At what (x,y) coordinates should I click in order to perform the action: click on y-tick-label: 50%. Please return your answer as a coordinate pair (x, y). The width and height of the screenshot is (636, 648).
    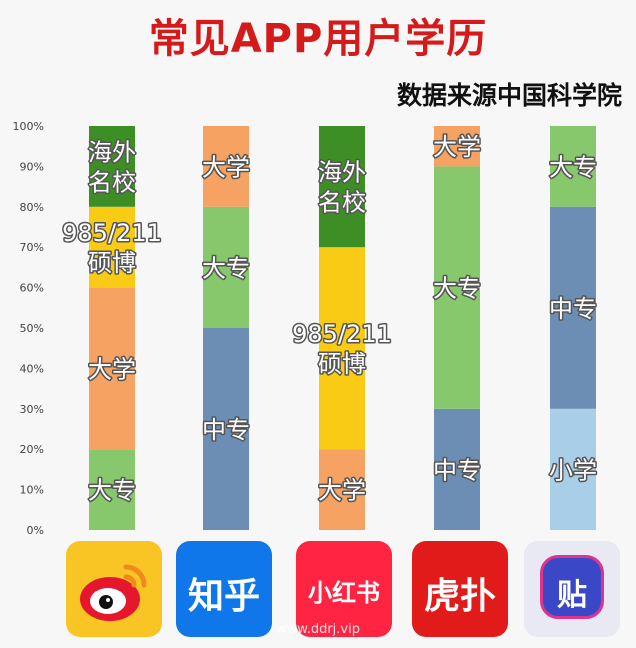
    Looking at the image, I should click on (32, 328).